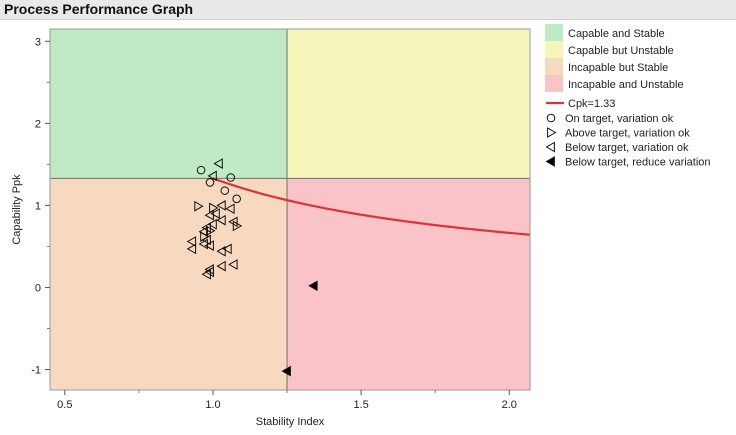 This screenshot has width=736, height=435. I want to click on x-tick-label: 2.0, so click(509, 405).